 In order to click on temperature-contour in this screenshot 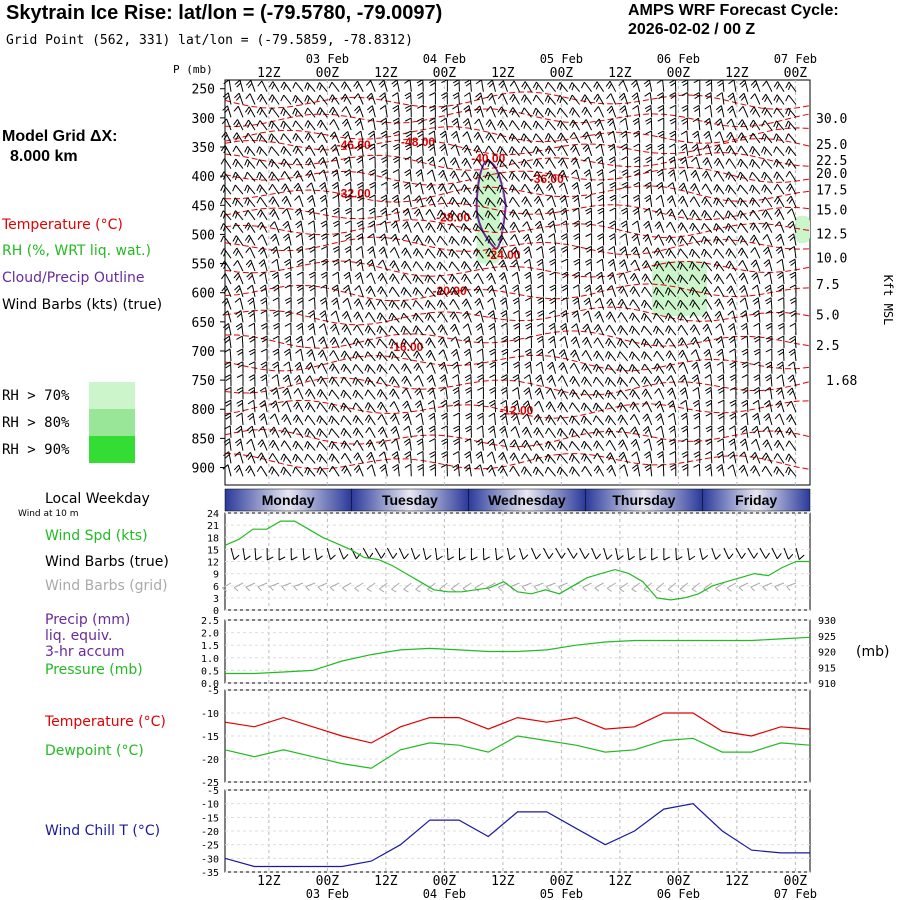, I will do `click(517, 438)`.